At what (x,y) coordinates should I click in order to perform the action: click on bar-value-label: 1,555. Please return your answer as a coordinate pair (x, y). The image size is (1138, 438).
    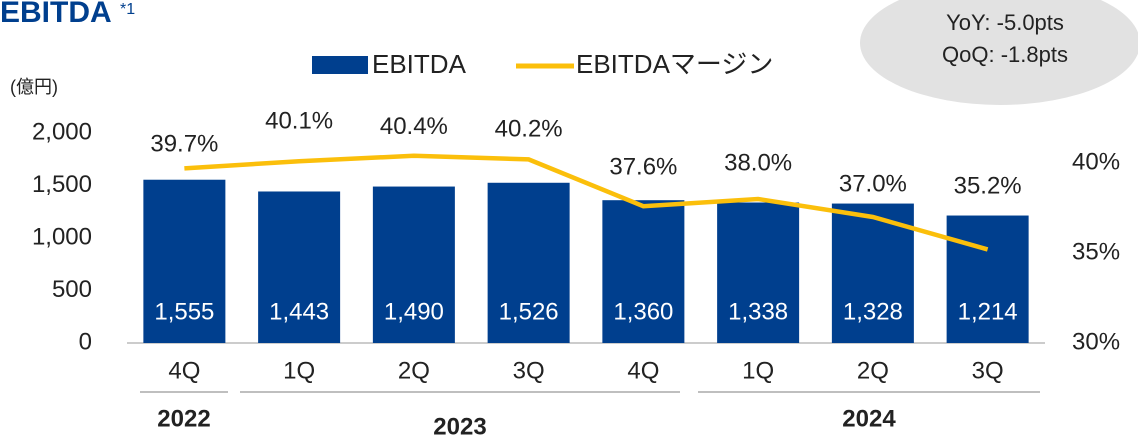
    Looking at the image, I should click on (184, 311).